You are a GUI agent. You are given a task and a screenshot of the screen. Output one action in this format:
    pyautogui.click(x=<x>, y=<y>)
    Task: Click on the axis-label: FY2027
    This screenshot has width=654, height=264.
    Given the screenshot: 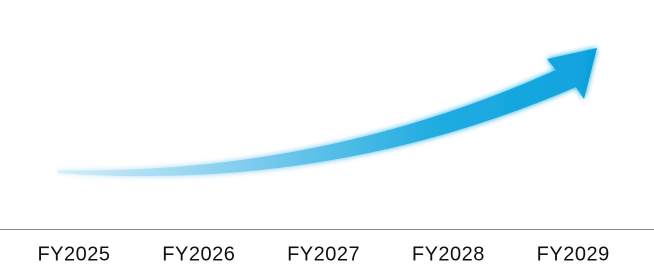 What is the action you would take?
    pyautogui.click(x=323, y=253)
    